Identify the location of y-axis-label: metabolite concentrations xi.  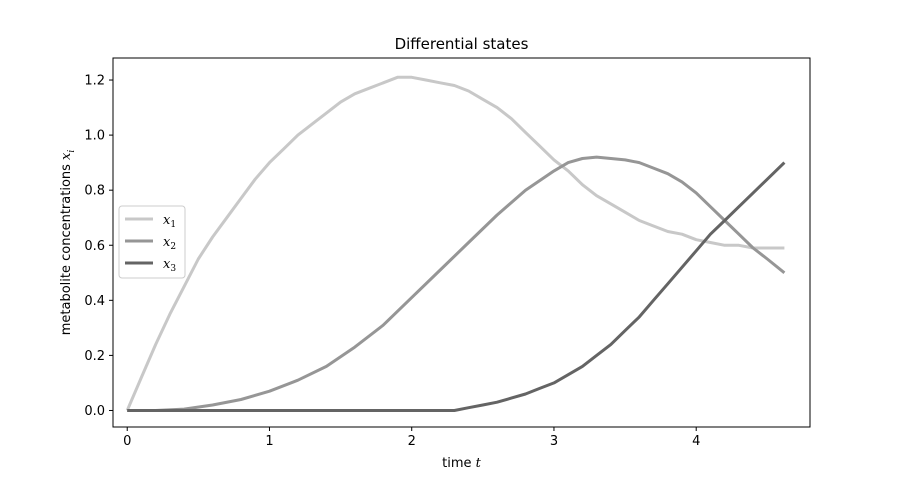
(68, 243).